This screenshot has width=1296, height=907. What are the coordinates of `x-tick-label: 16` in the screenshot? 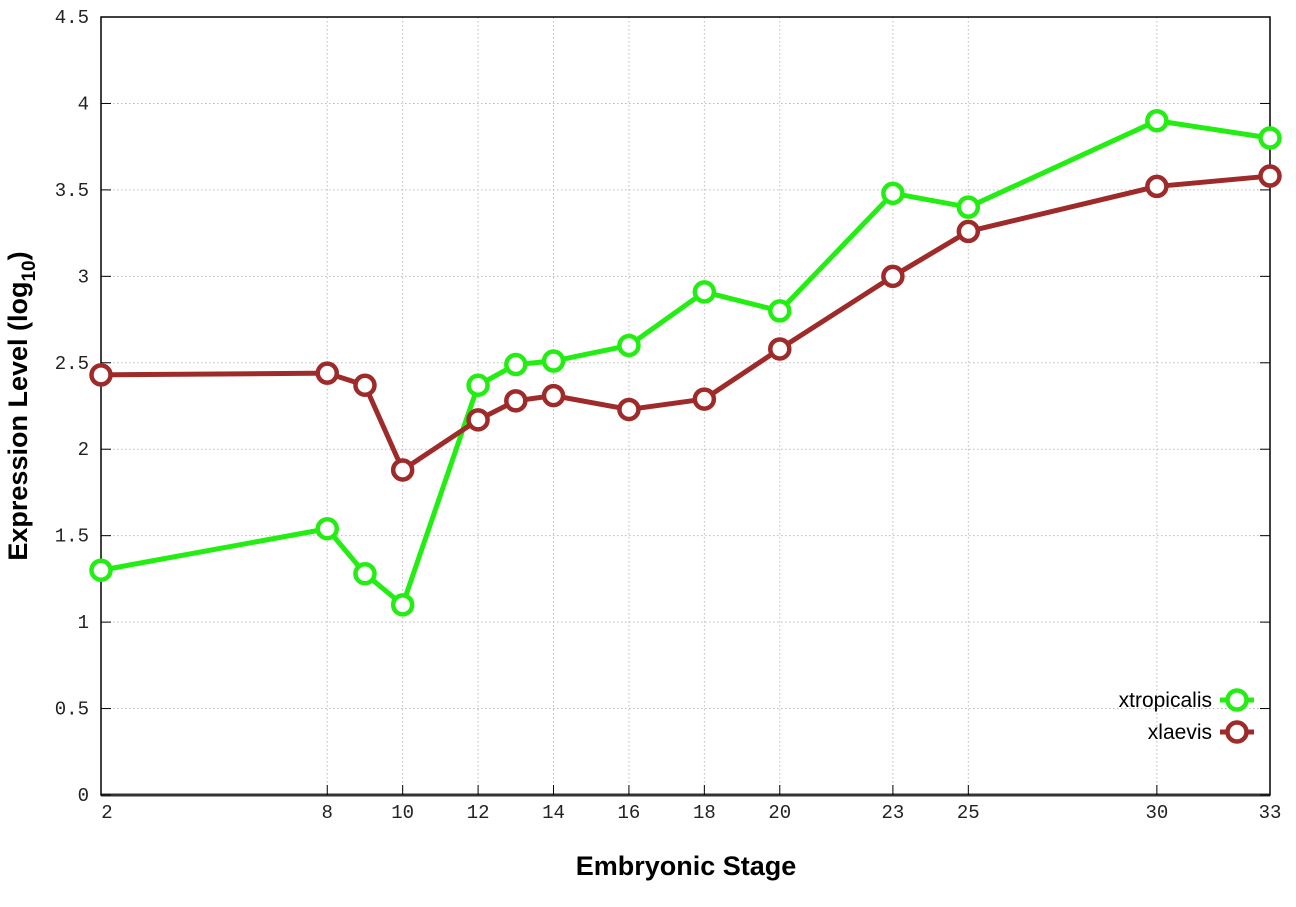 It's located at (629, 813).